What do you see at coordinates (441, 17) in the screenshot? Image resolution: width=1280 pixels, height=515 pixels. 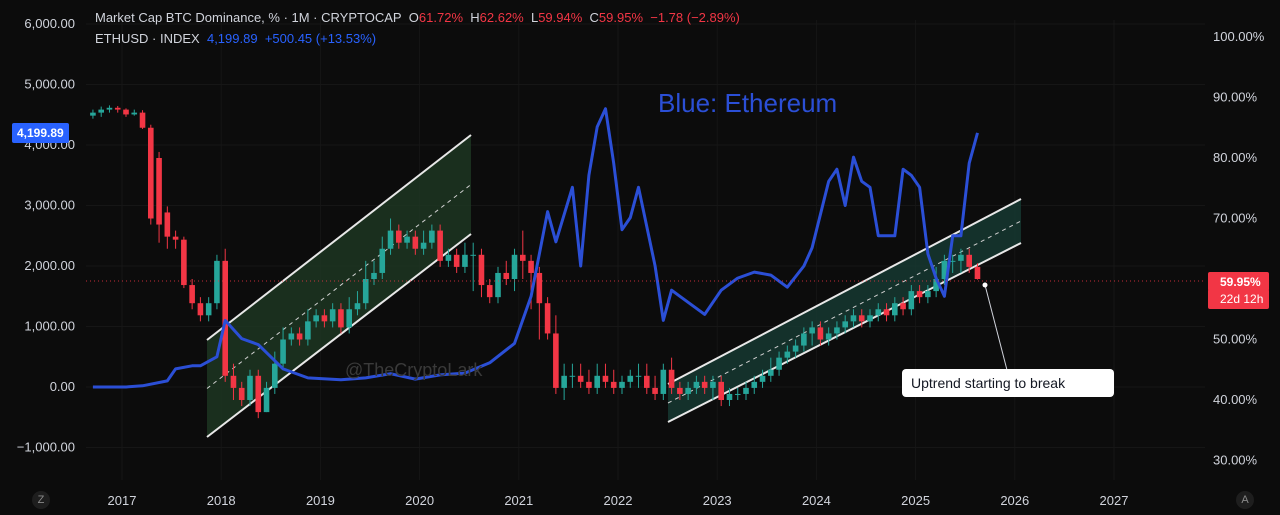 I see `legend-open: 61.72%` at bounding box center [441, 17].